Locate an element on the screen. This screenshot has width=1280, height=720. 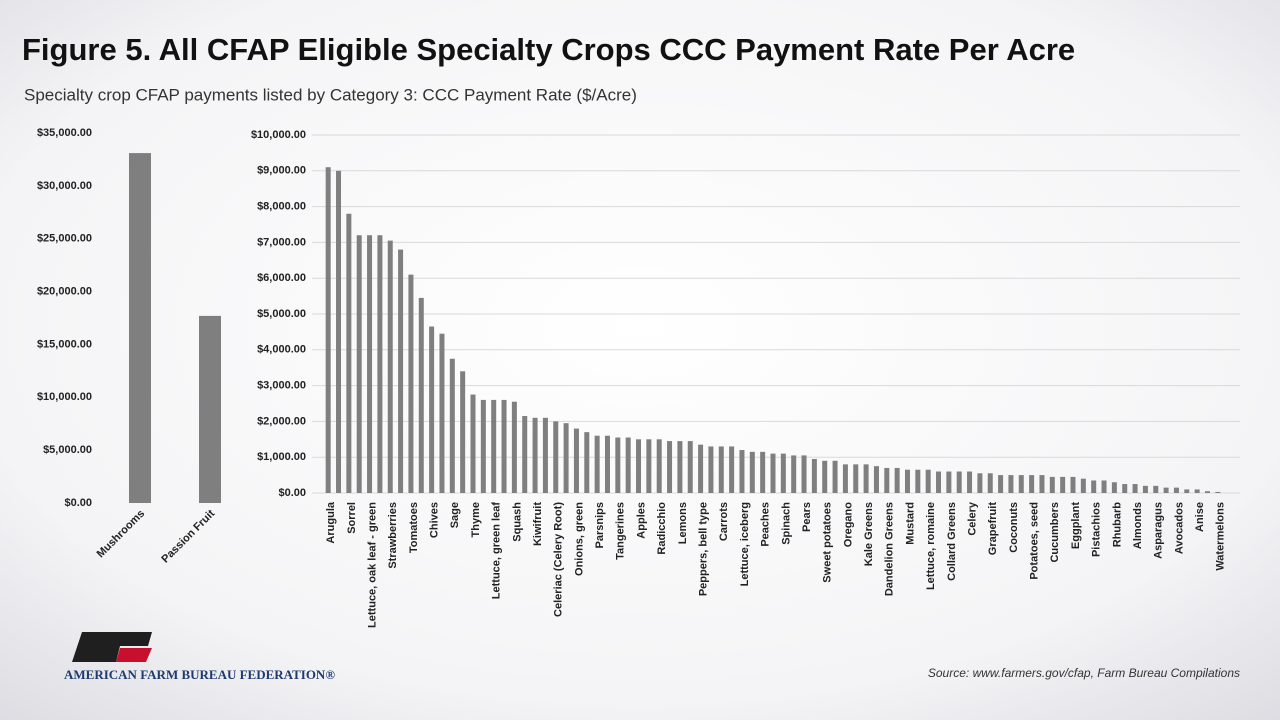
x-tick-label: Dandelion Greens is located at coordinates (890, 549).